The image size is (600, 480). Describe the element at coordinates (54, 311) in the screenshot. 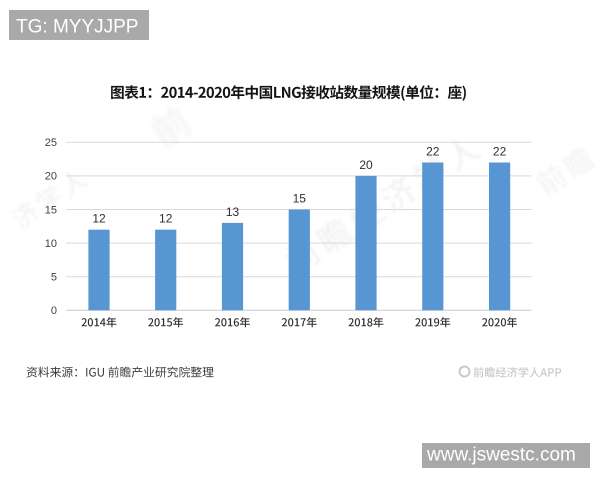

I see `svg-text: 0` at that location.